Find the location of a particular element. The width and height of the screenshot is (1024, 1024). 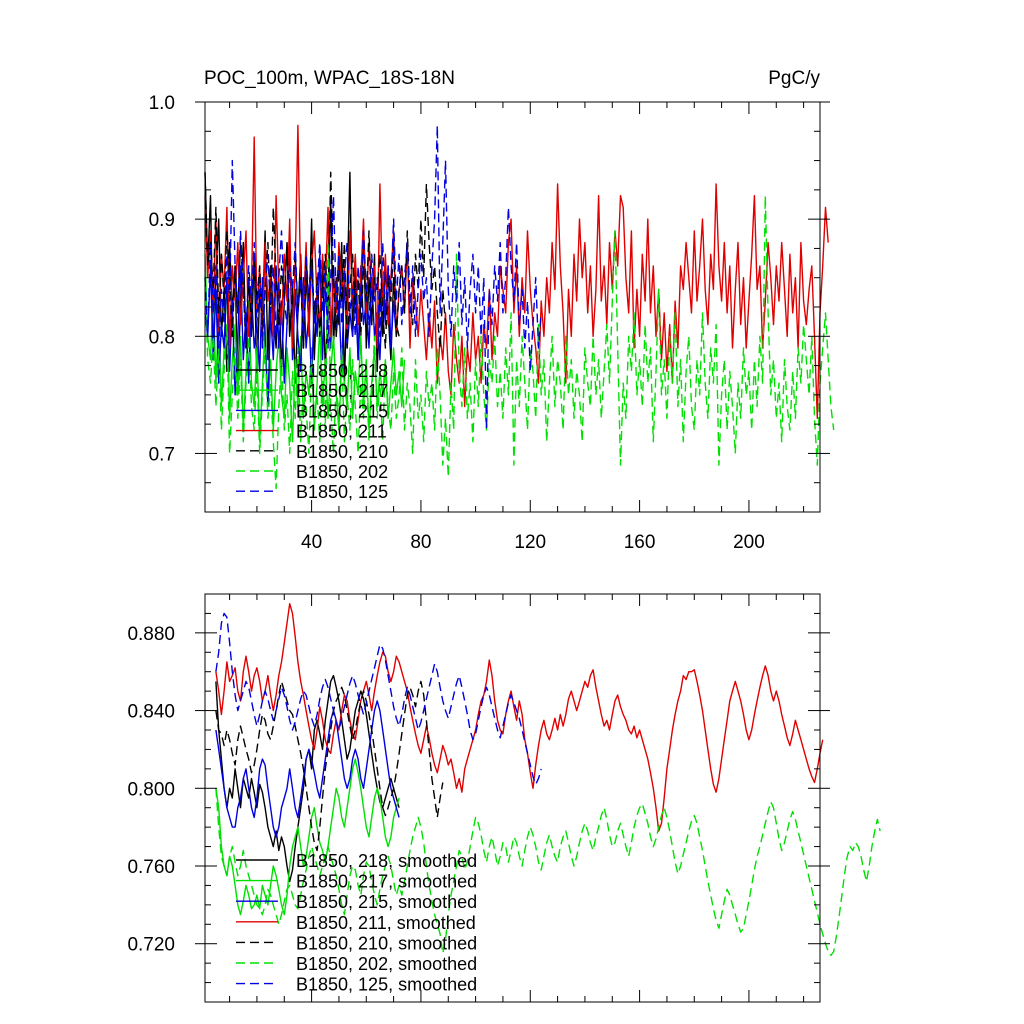

y-tick-label: 0.8 is located at coordinates (162, 337).